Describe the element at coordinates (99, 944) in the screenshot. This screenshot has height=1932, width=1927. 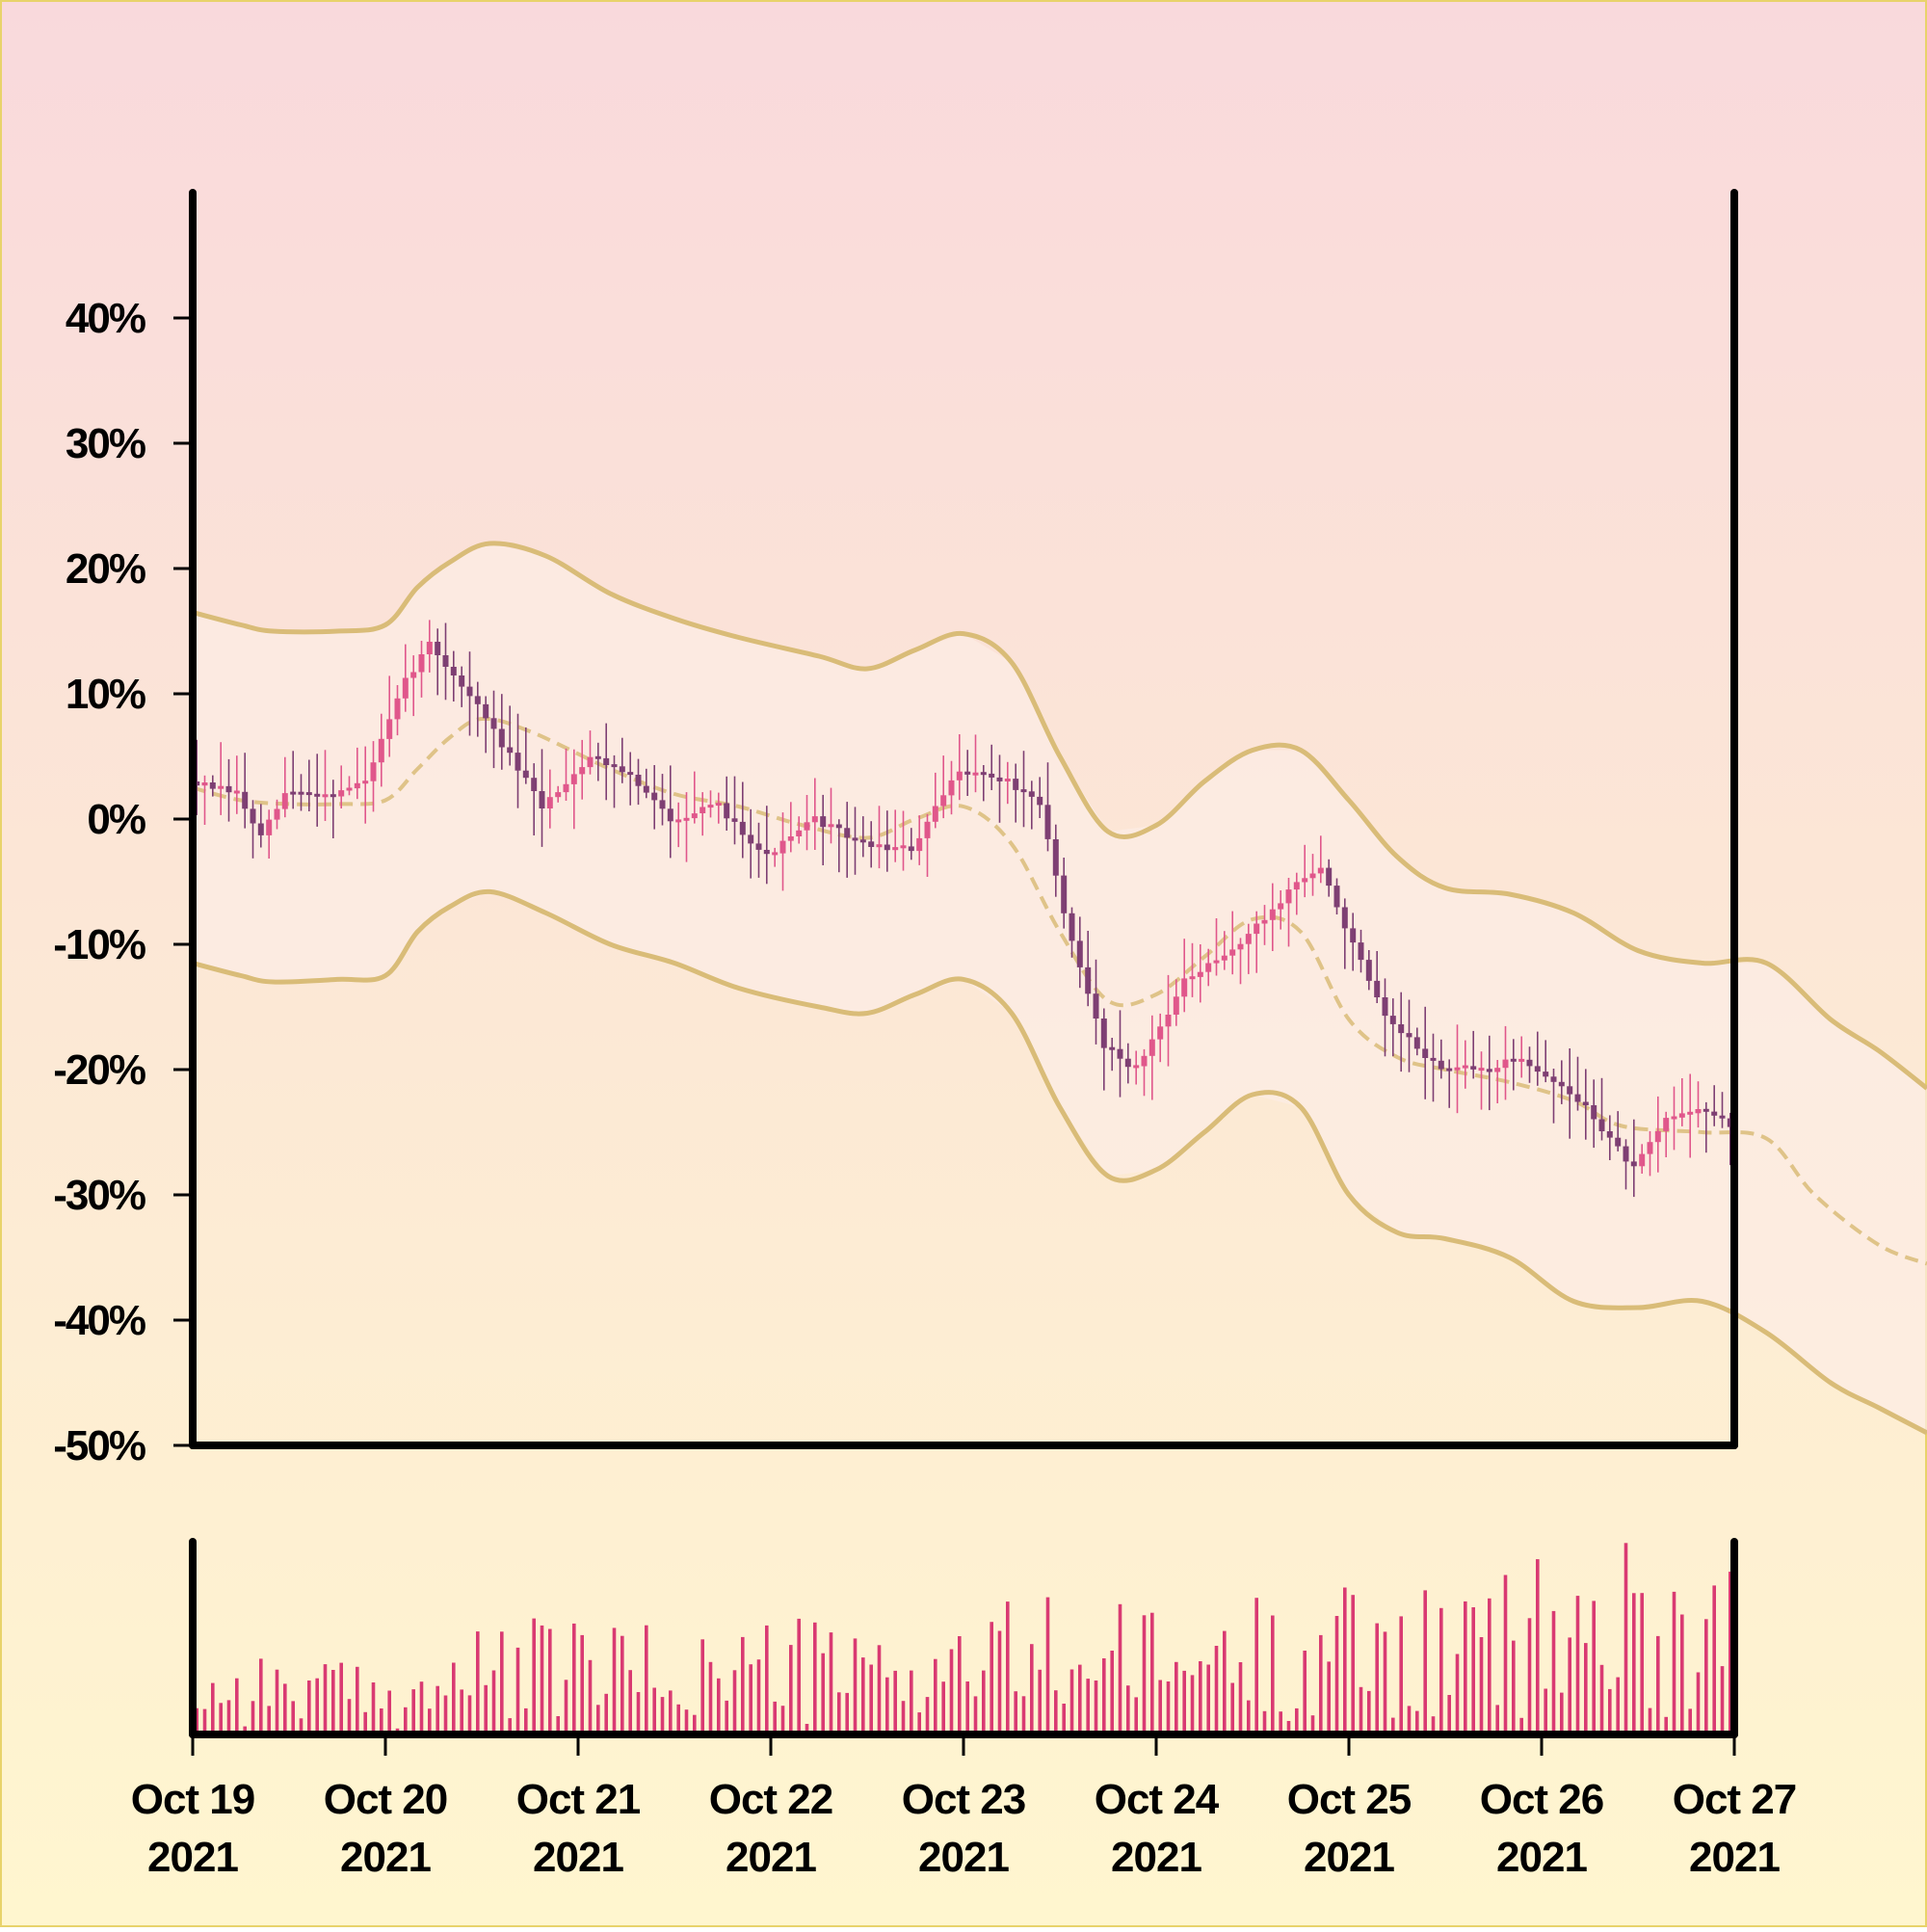
I see `y-tick-label: -10%` at that location.